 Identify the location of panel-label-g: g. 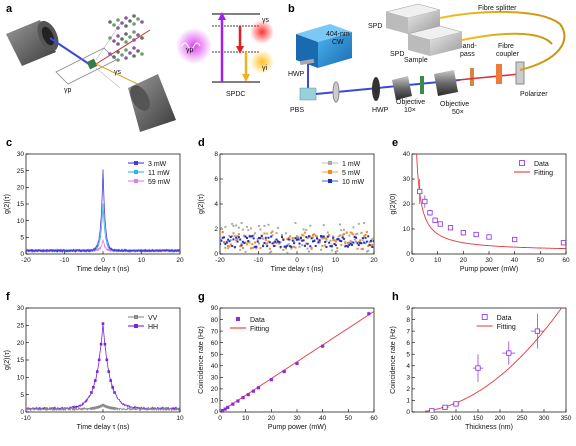
(201, 297).